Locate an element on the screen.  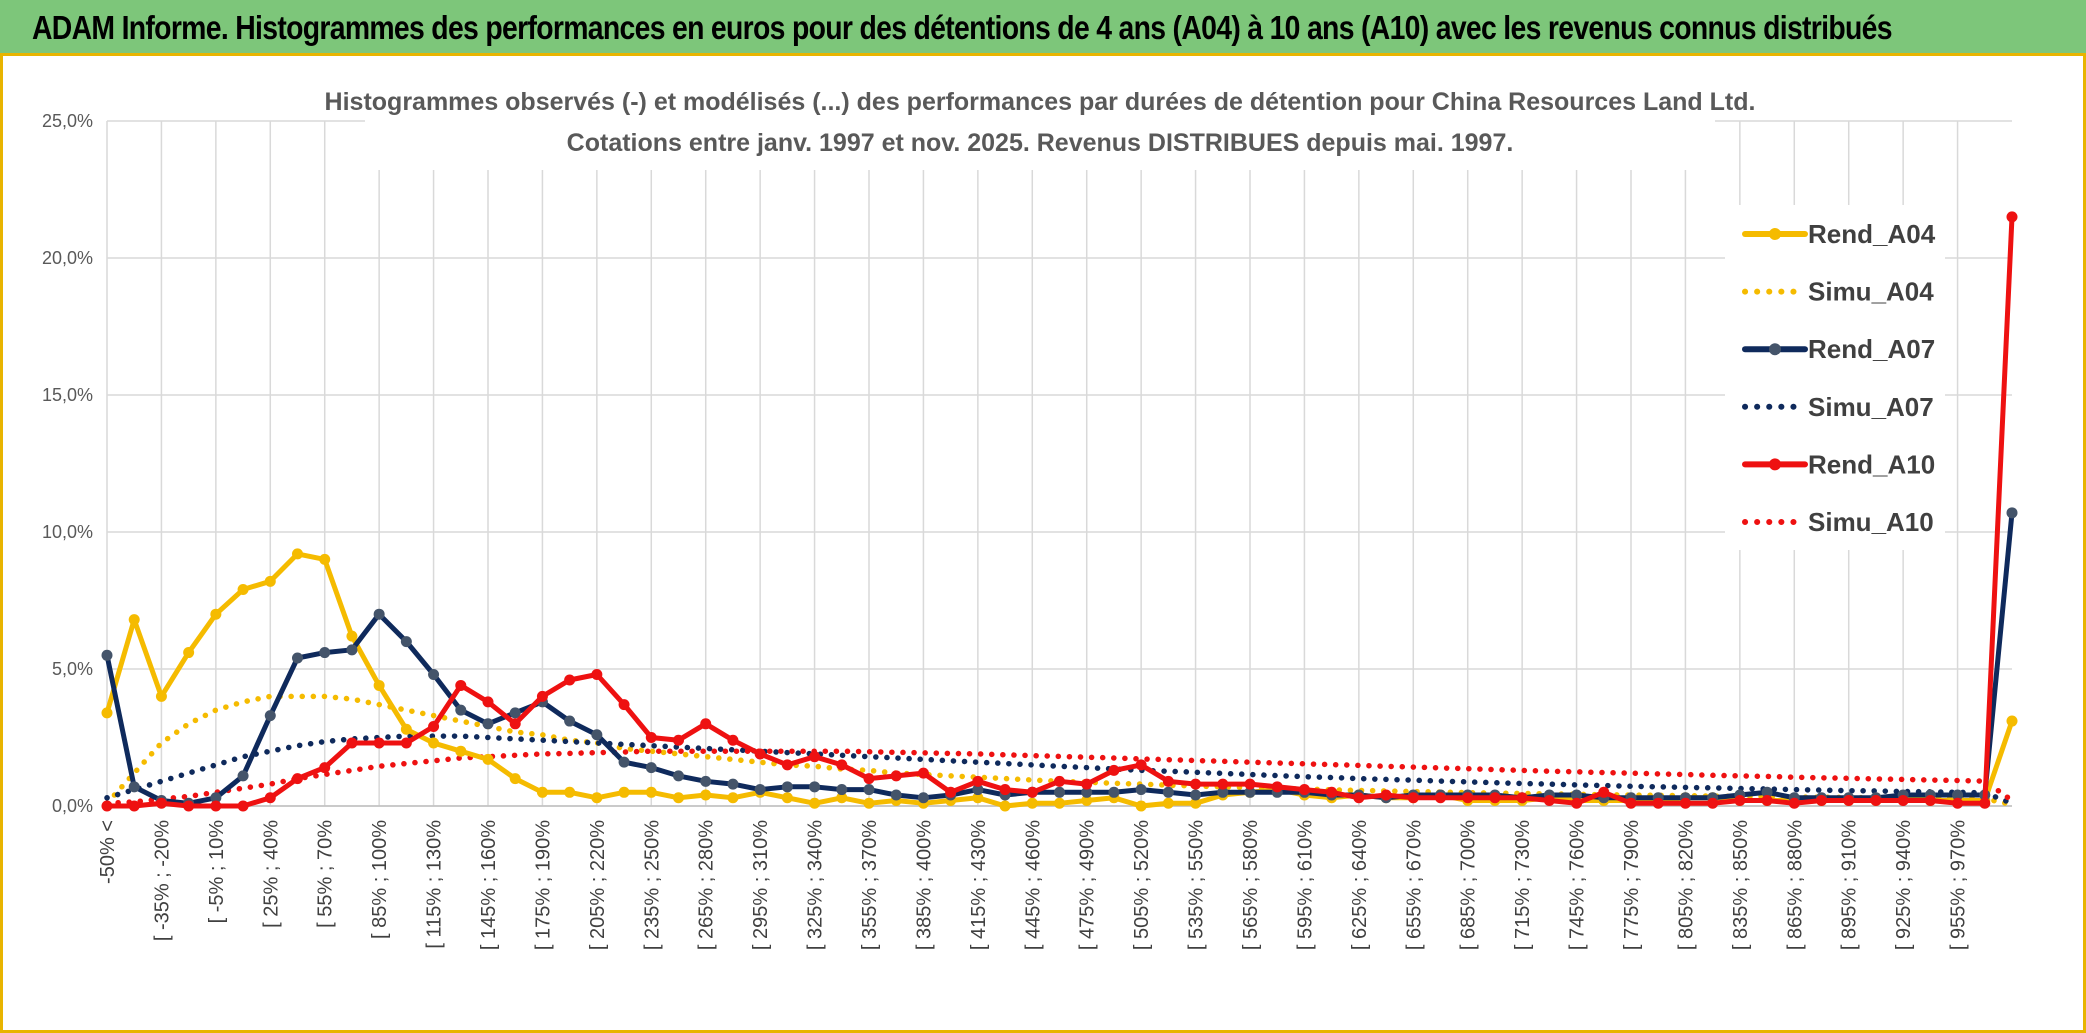
x-tick-label: [ 685% ; 700% is located at coordinates (1469, 885).